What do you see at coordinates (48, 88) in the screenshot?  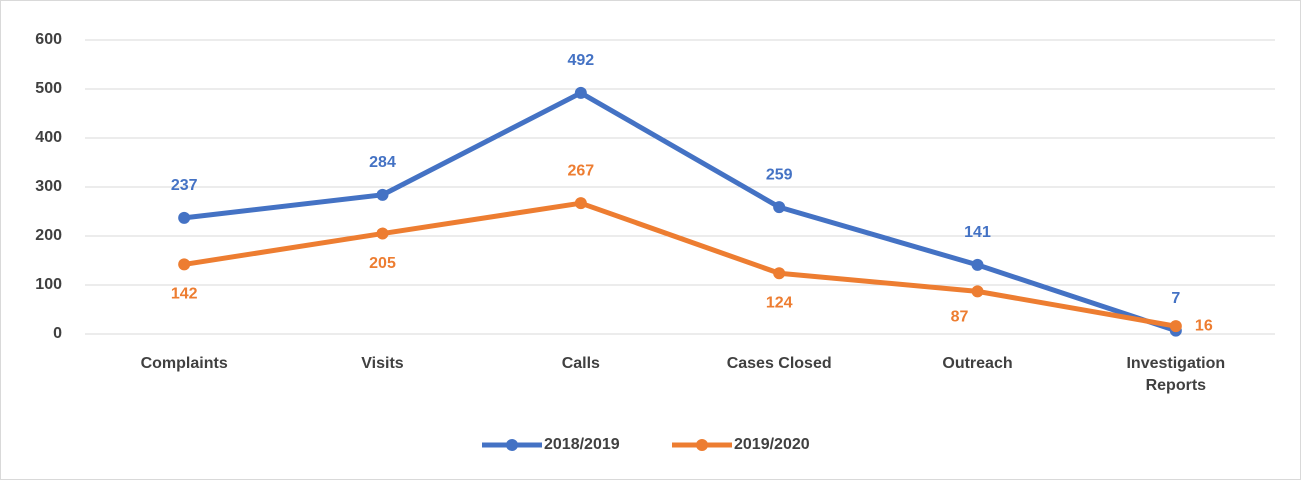 I see `y-tick-label: 500` at bounding box center [48, 88].